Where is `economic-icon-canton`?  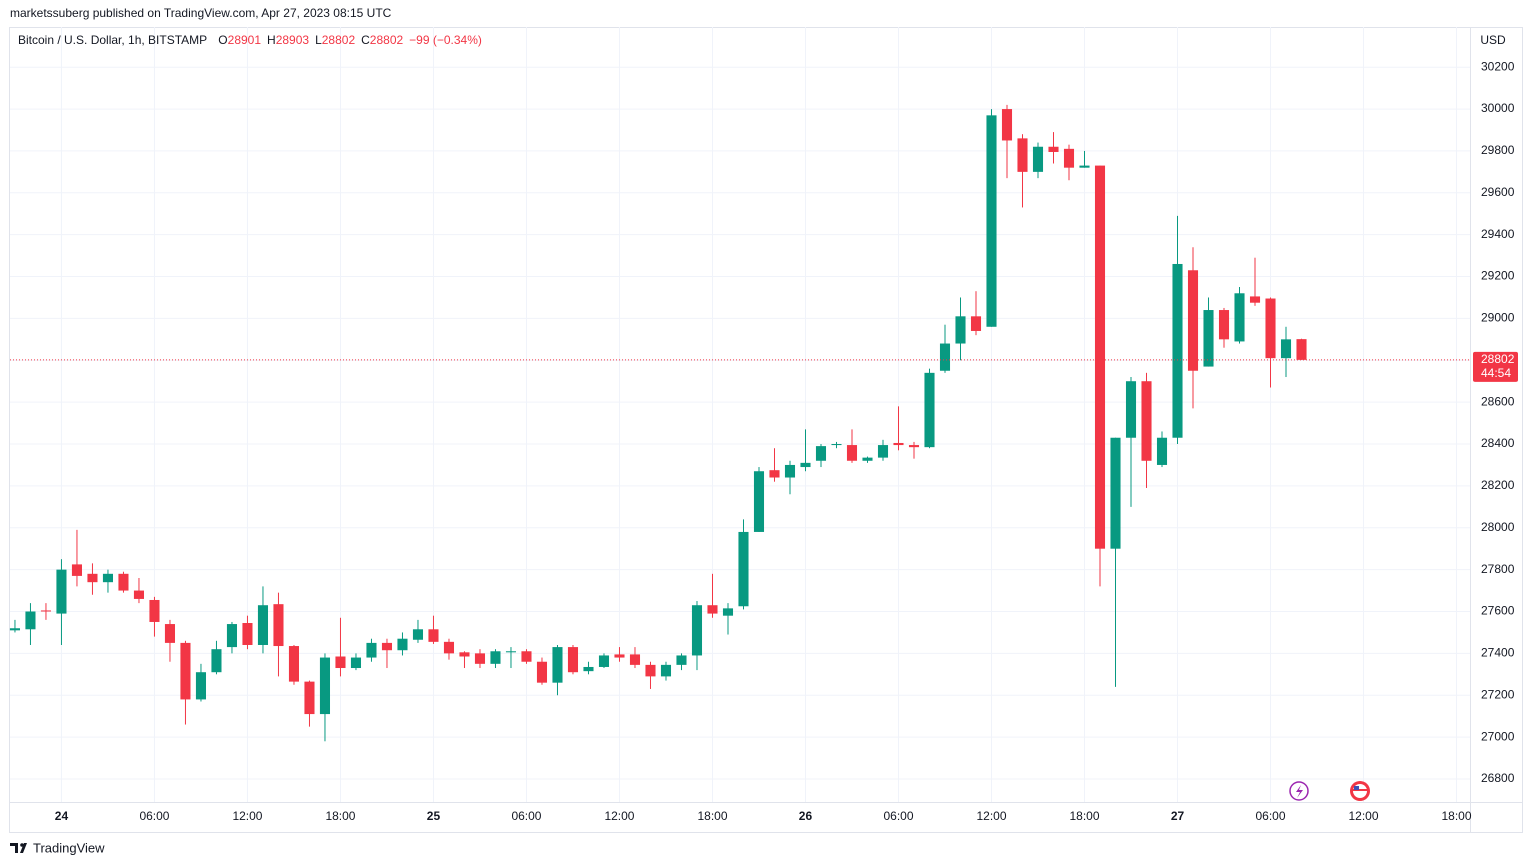
economic-icon-canton is located at coordinates (1356, 788).